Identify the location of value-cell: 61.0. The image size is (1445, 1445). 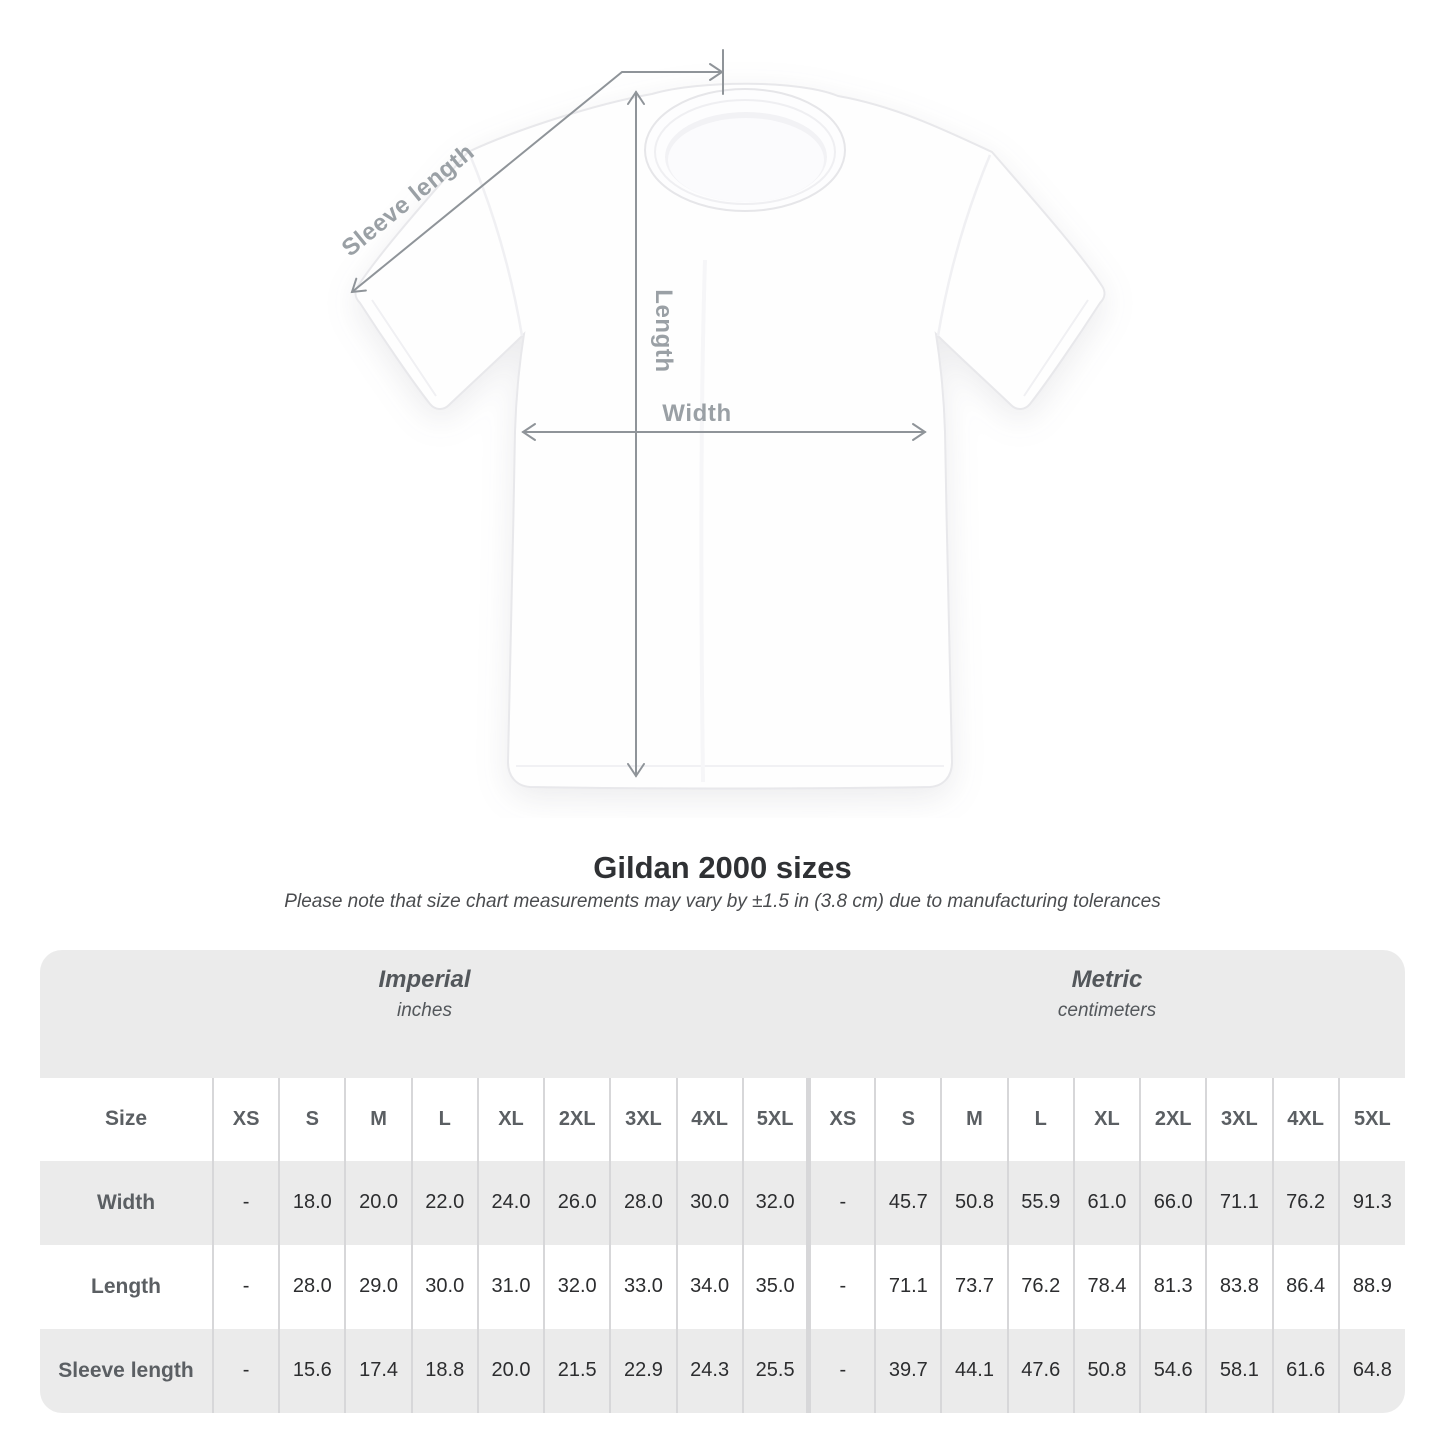
(1106, 1202).